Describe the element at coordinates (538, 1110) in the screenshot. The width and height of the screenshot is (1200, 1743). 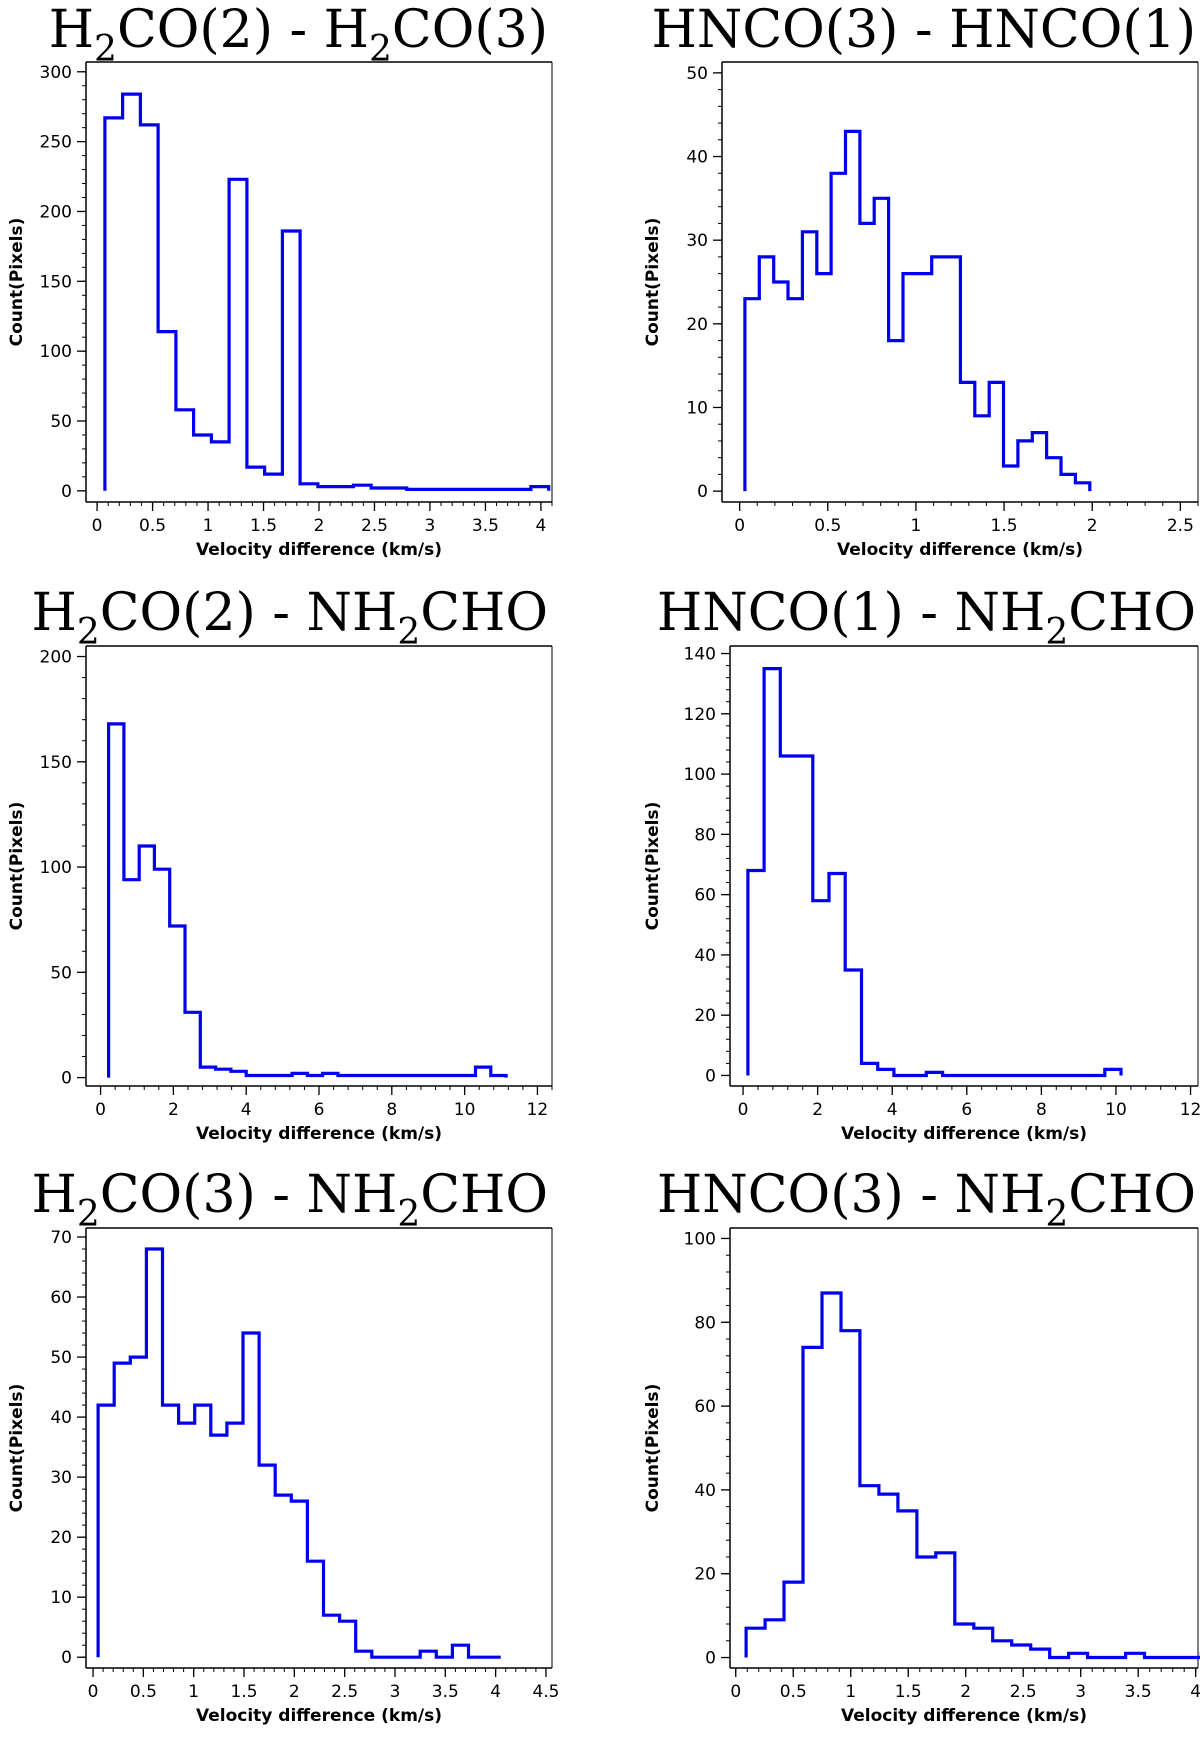
I see `x-tick-label: 12` at that location.